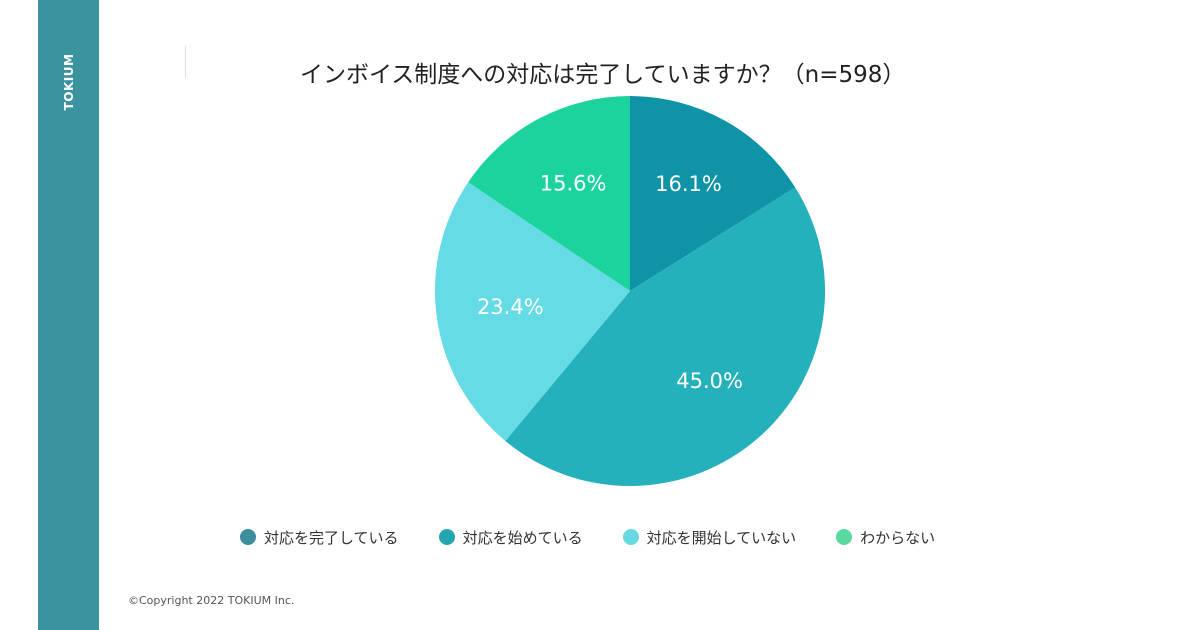  I want to click on slice-value-label: 23.4%, so click(510, 307).